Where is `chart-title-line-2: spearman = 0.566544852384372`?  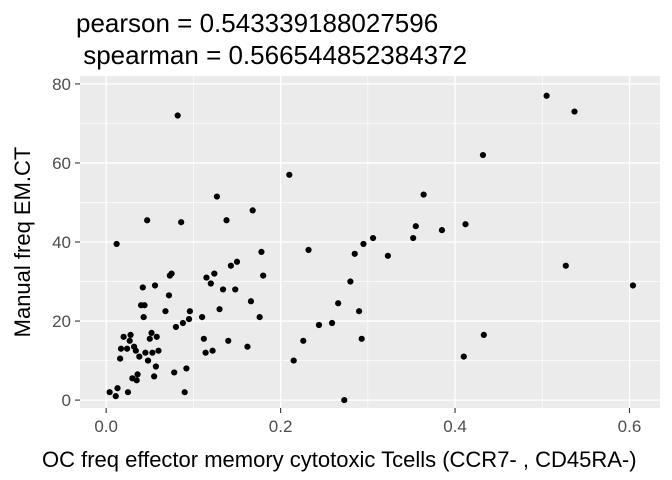
chart-title-line-2: spearman = 0.566544852384372 is located at coordinates (271, 55).